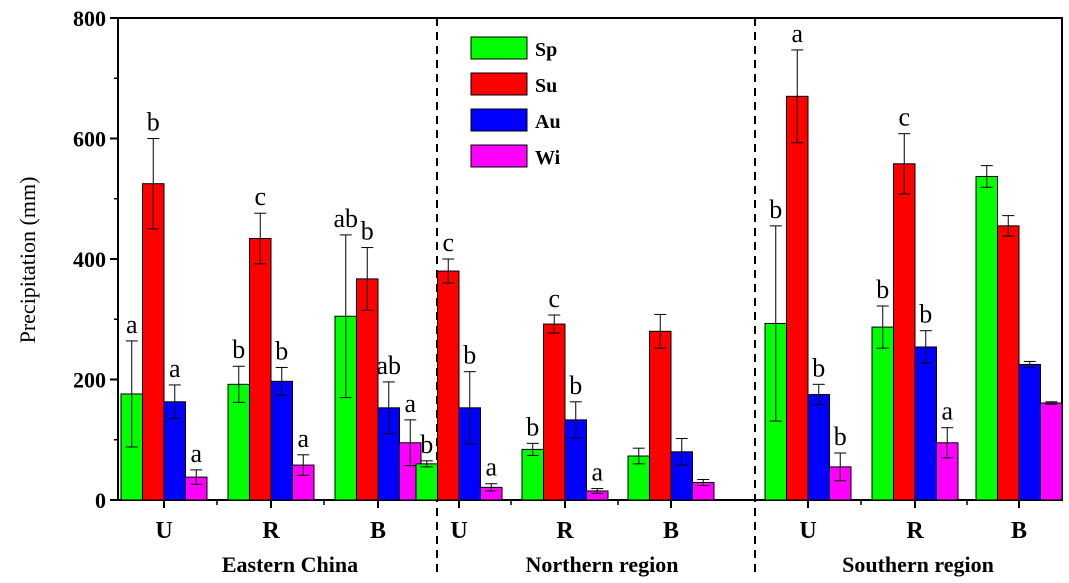 This screenshot has height=583, width=1069. Describe the element at coordinates (546, 50) in the screenshot. I see `legend-label-sp: Sp` at that location.